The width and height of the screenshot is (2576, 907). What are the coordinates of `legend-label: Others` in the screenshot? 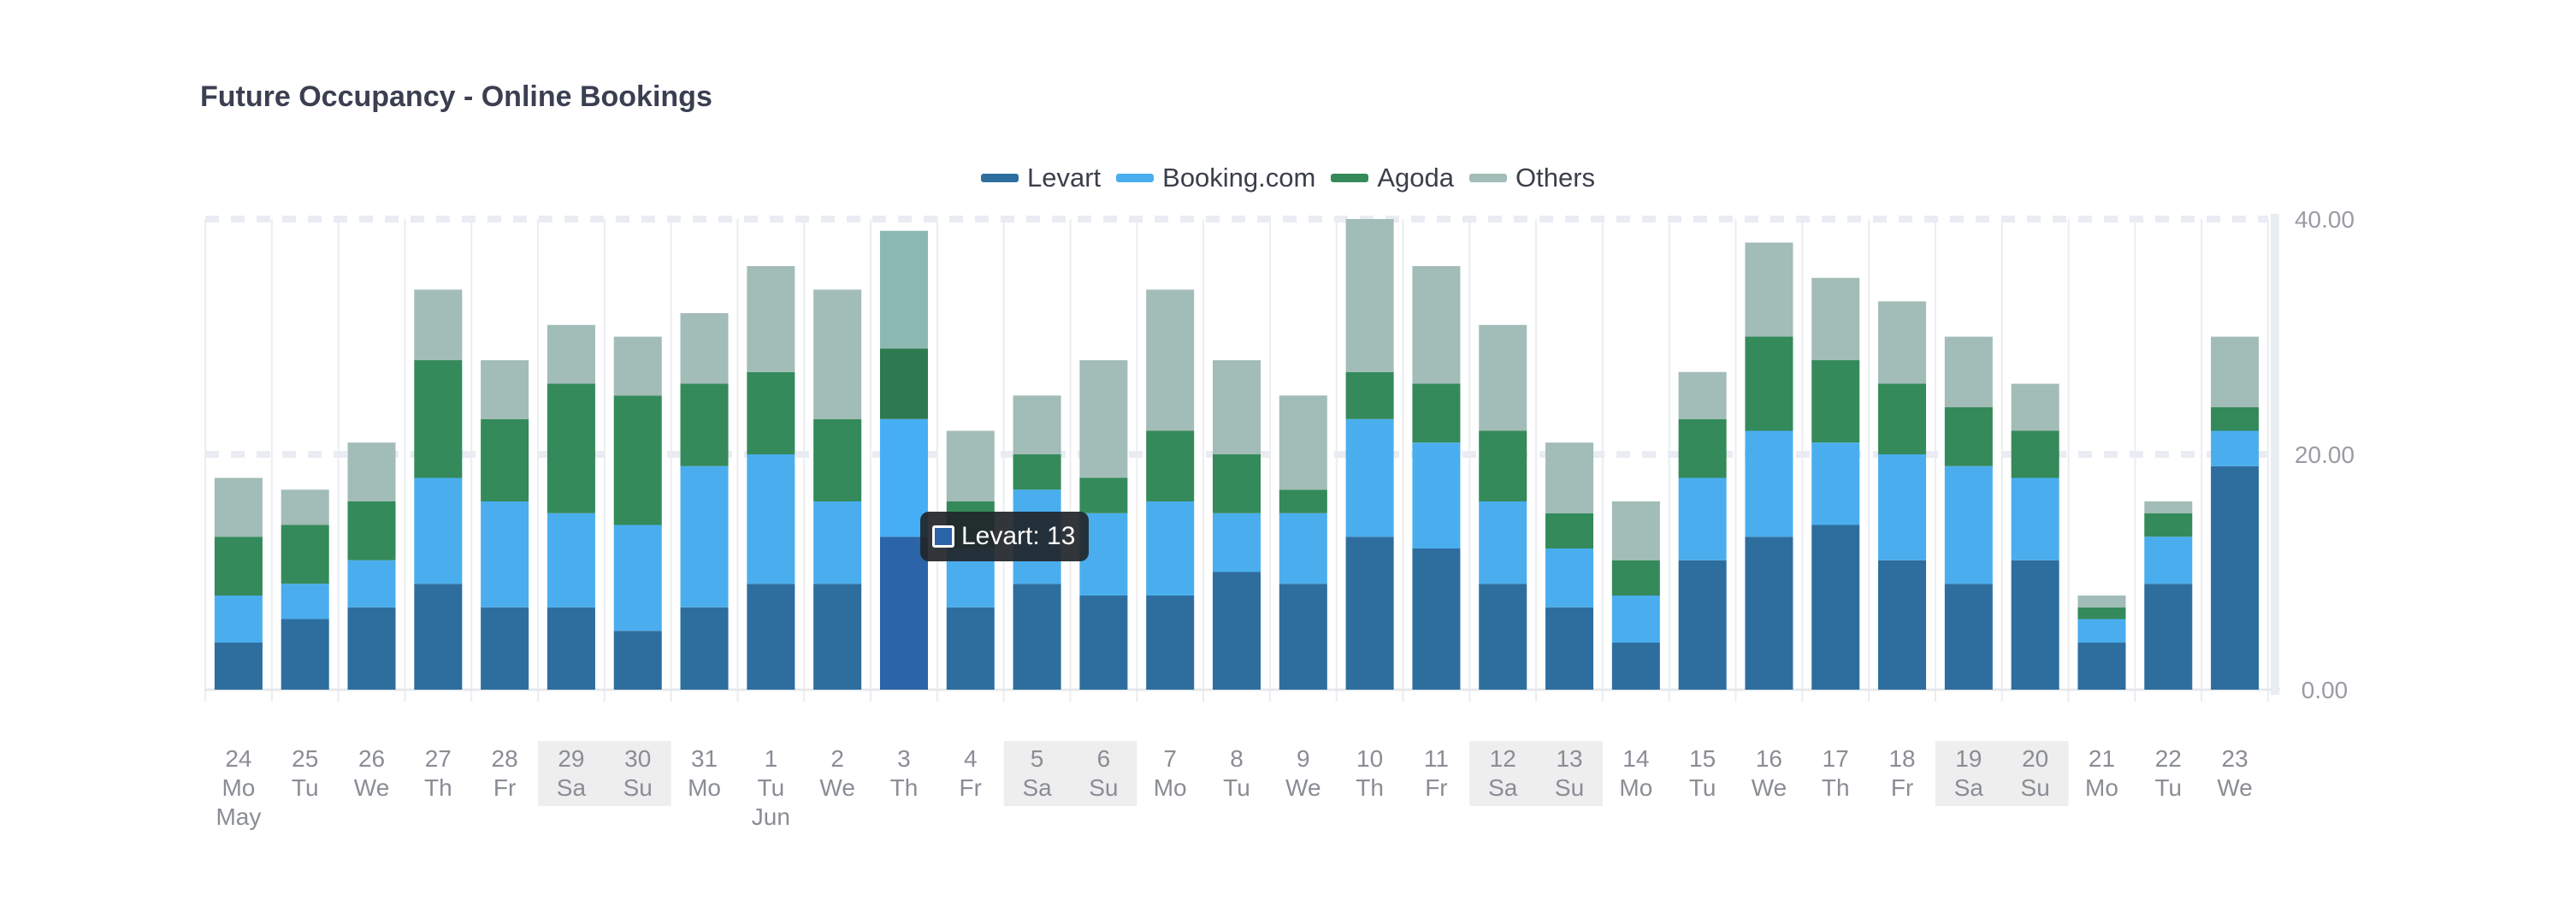 It's located at (1555, 178).